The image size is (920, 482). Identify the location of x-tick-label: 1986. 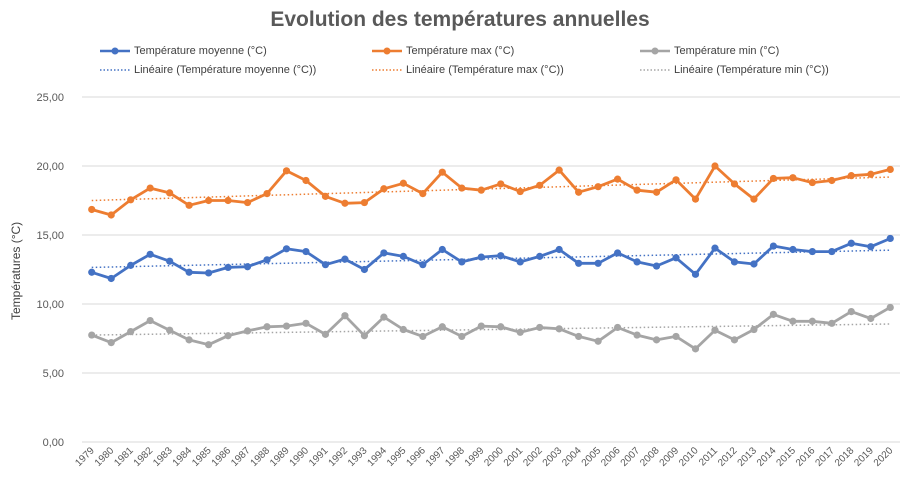
(222, 457).